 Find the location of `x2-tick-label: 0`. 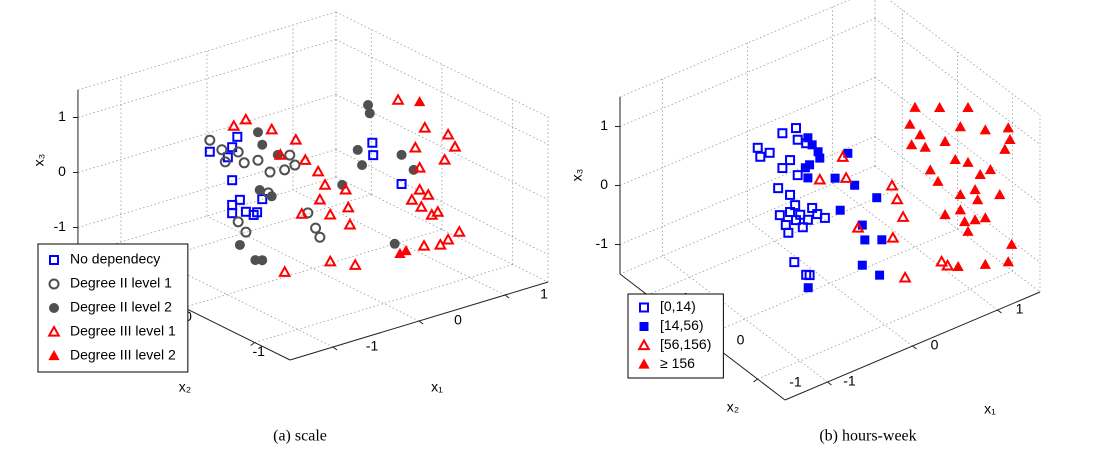

x2-tick-label: 0 is located at coordinates (741, 340).